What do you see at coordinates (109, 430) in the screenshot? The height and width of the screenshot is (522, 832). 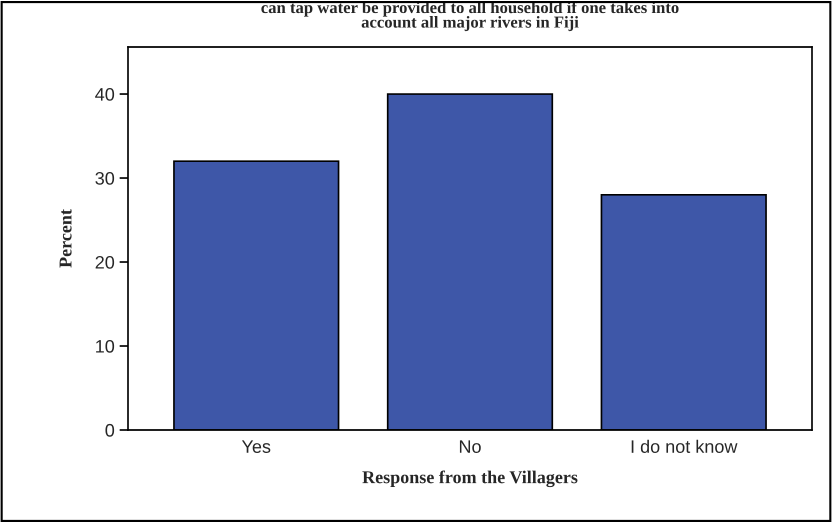 I see `y-tick-label: 0` at bounding box center [109, 430].